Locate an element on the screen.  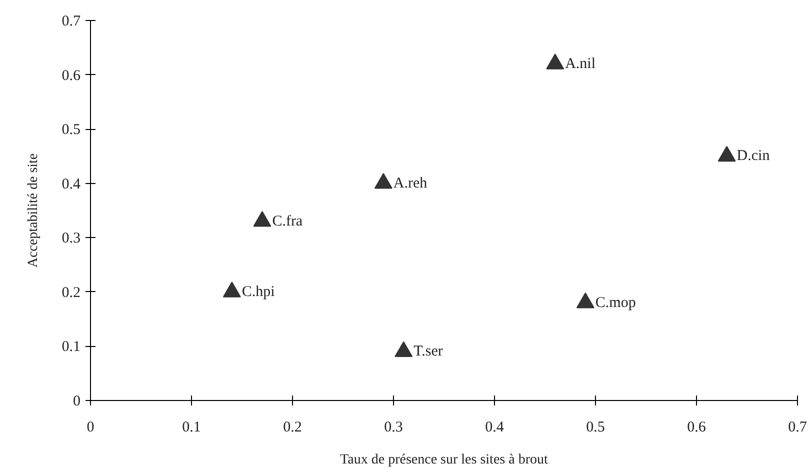
x-tick-label: 0 is located at coordinates (90, 428).